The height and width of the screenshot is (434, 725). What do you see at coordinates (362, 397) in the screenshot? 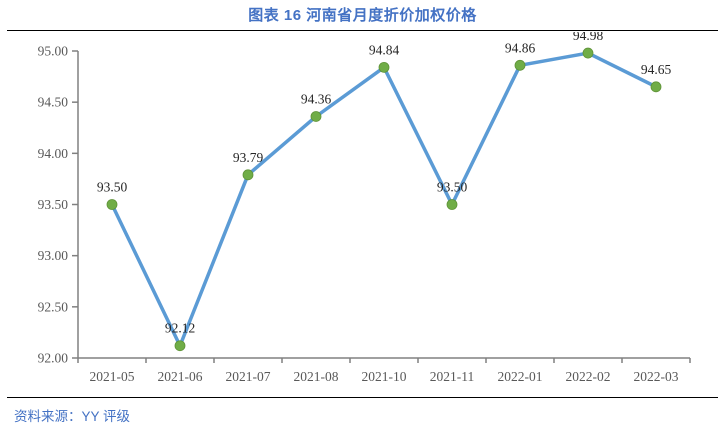
I see `source-divider` at bounding box center [362, 397].